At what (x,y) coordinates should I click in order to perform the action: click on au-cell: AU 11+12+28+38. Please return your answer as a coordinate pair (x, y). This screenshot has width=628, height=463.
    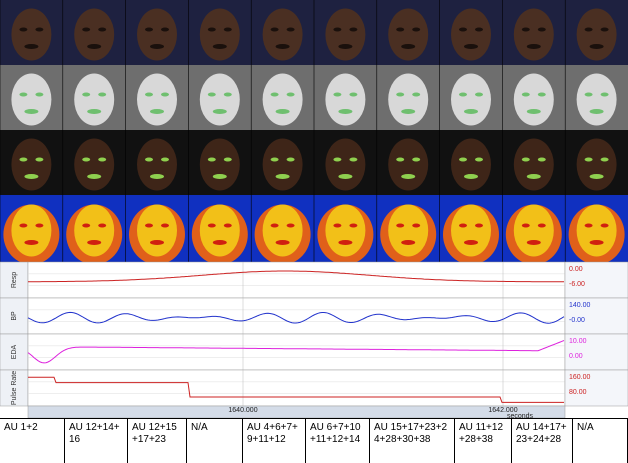
    Looking at the image, I should click on (483, 441).